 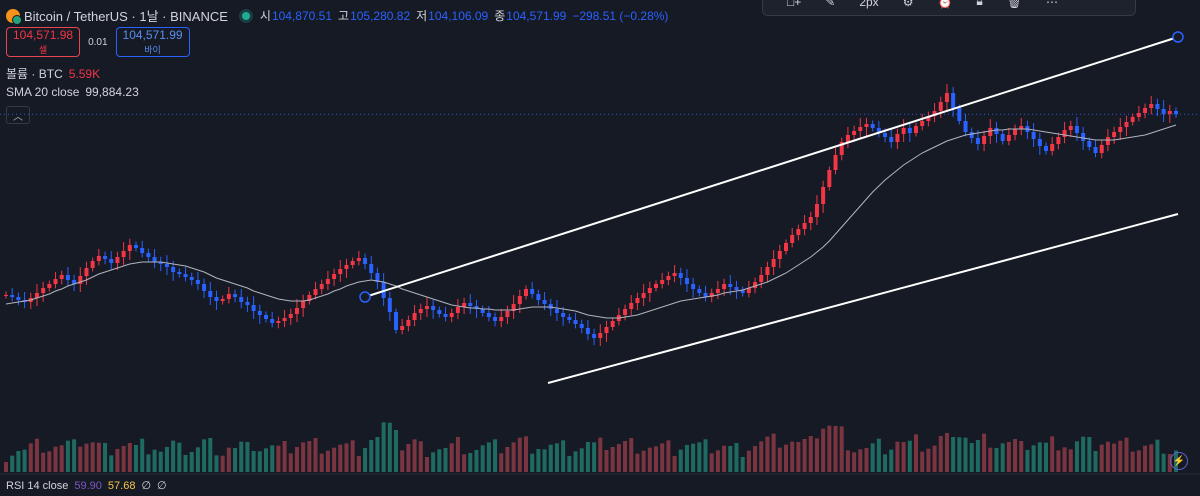 What do you see at coordinates (43, 42) in the screenshot?
I see `sell-button: 104,571.98 셀` at bounding box center [43, 42].